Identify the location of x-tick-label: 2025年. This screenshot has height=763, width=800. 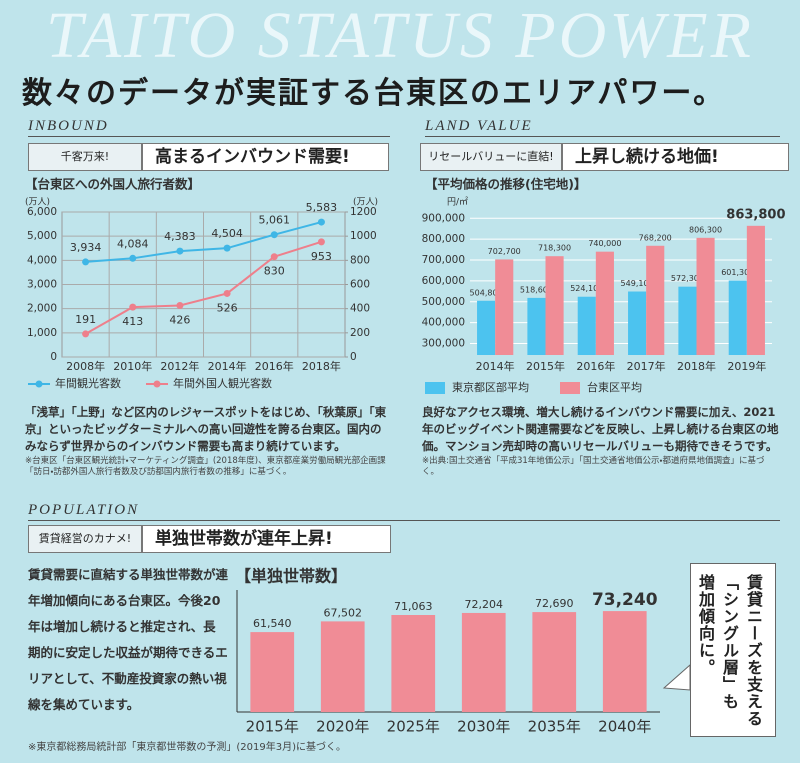
(413, 727).